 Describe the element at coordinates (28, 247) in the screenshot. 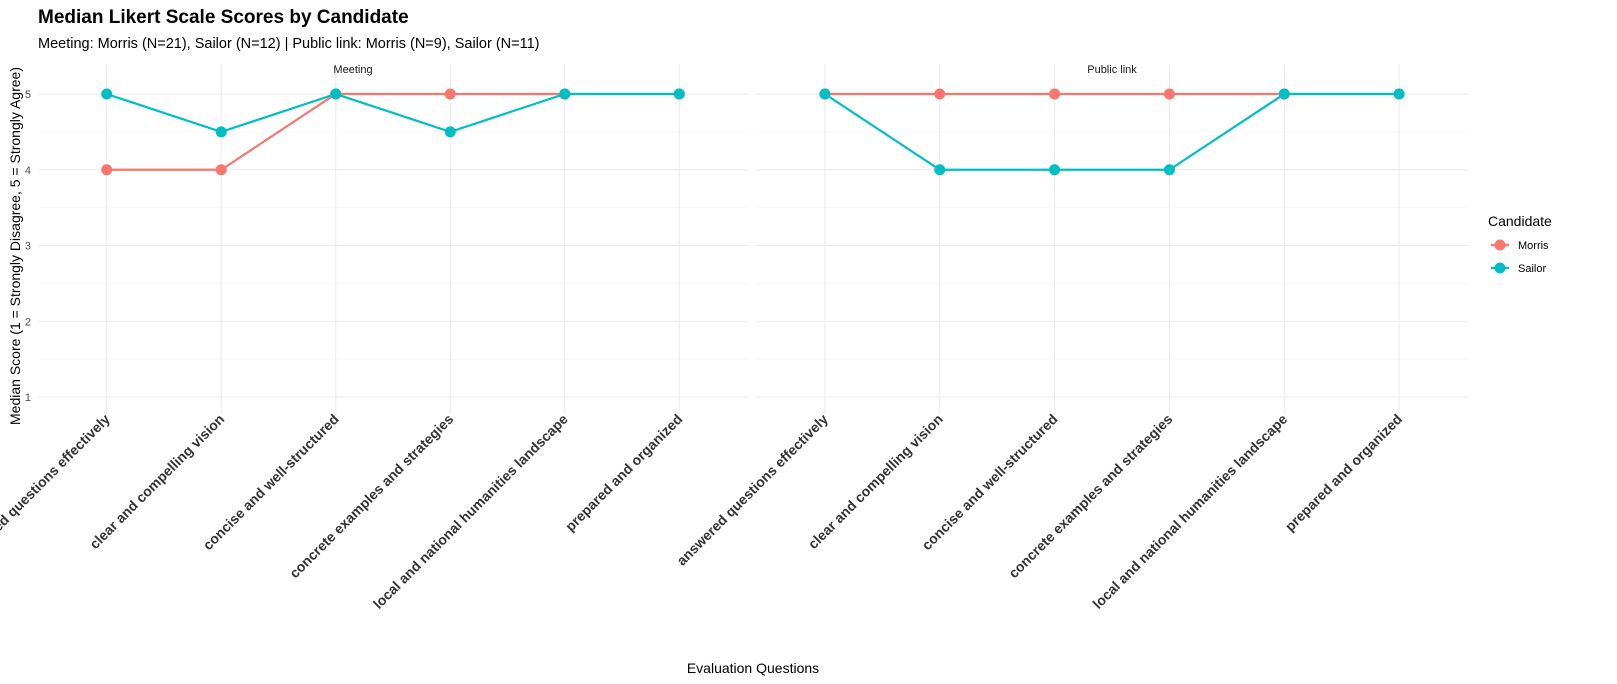

I see `y-tick-label: 3` at that location.